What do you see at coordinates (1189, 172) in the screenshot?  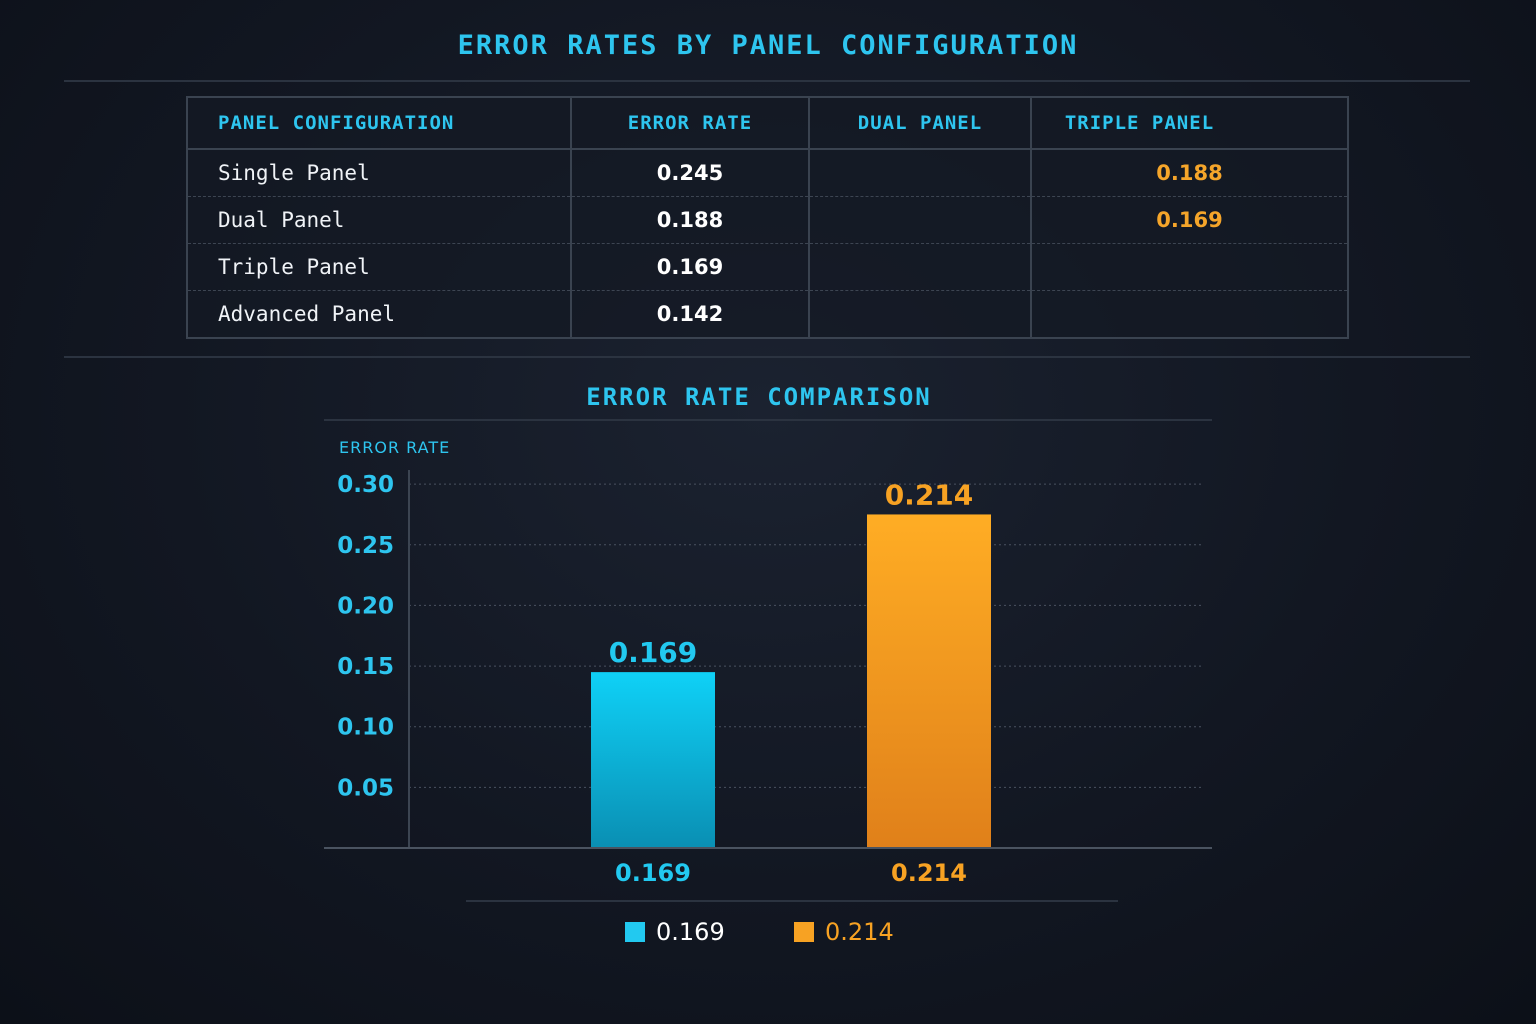 I see `row-triple: 0.188` at bounding box center [1189, 172].